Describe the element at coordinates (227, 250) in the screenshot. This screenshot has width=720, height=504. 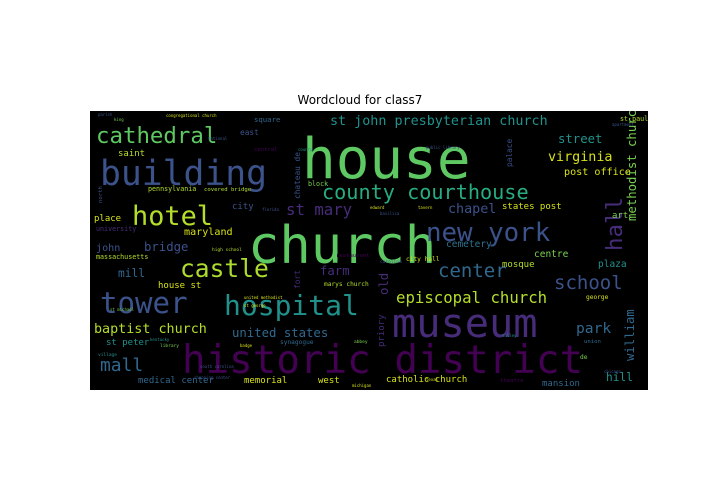
I see `word-high-school: high school` at that location.